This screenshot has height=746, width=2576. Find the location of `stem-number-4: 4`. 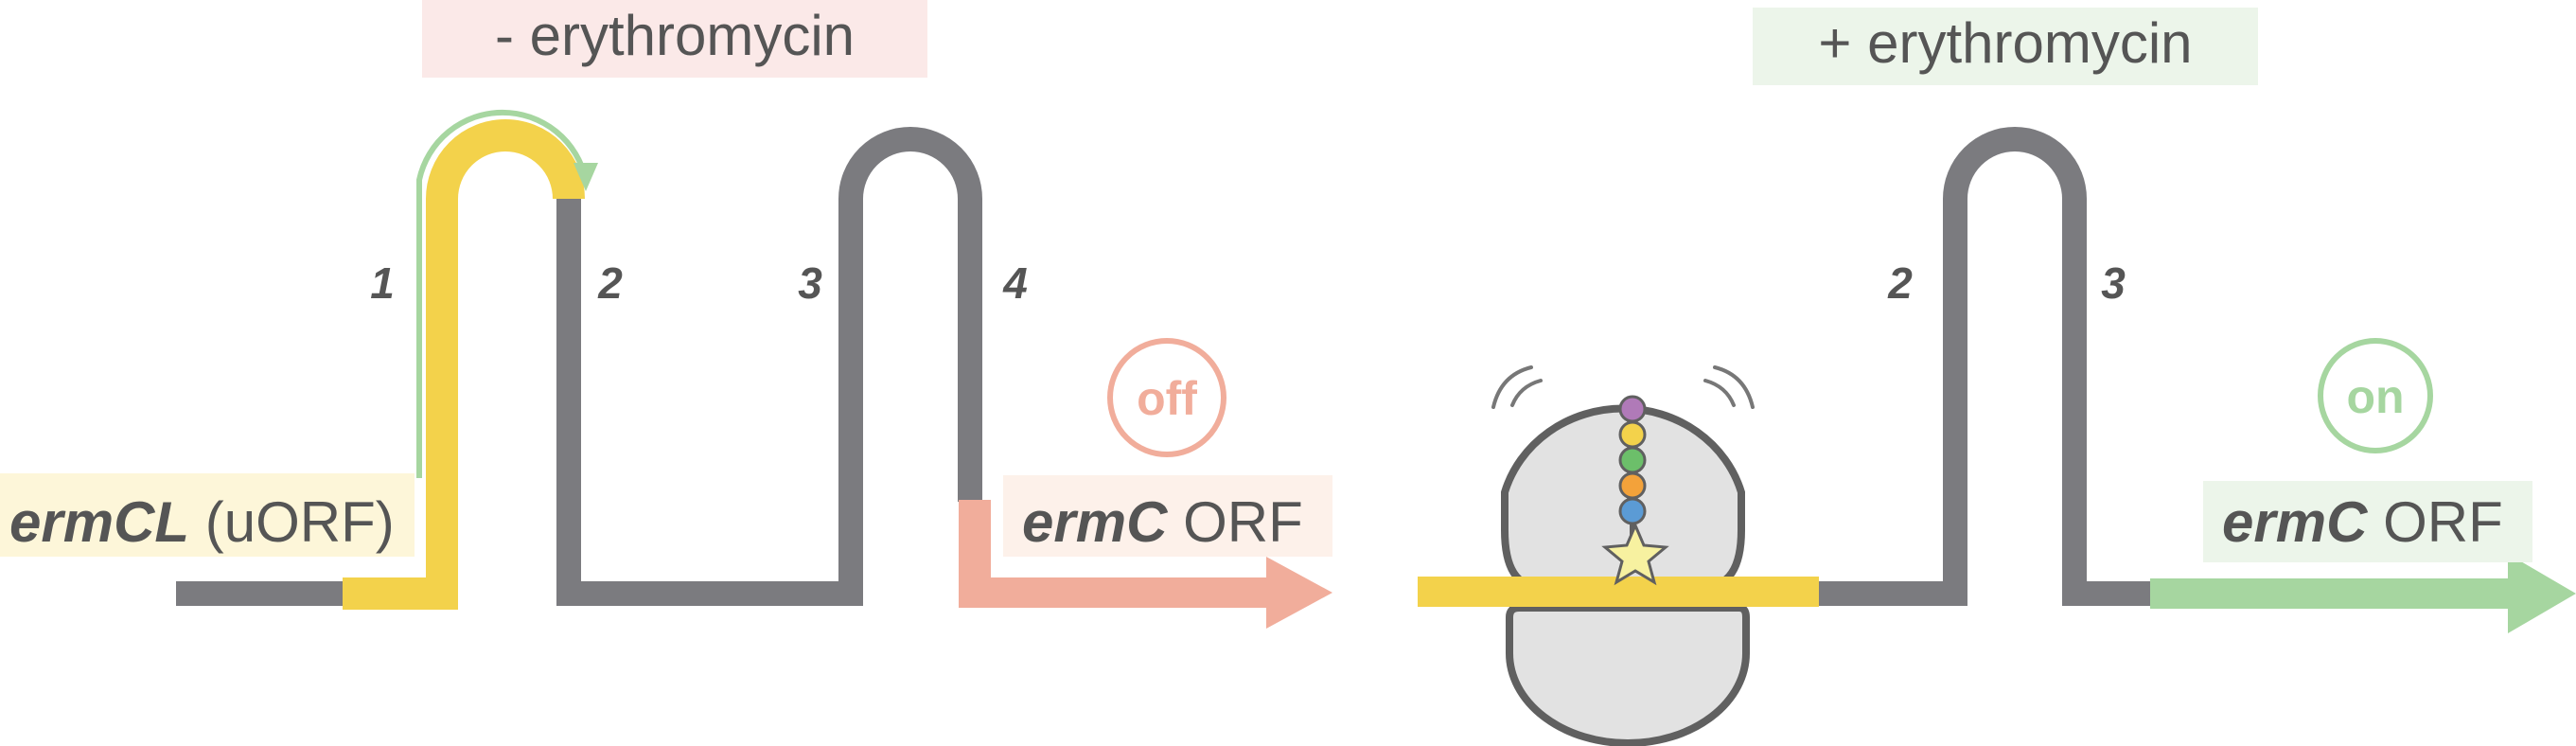

stem-number-4: 4 is located at coordinates (1015, 283).